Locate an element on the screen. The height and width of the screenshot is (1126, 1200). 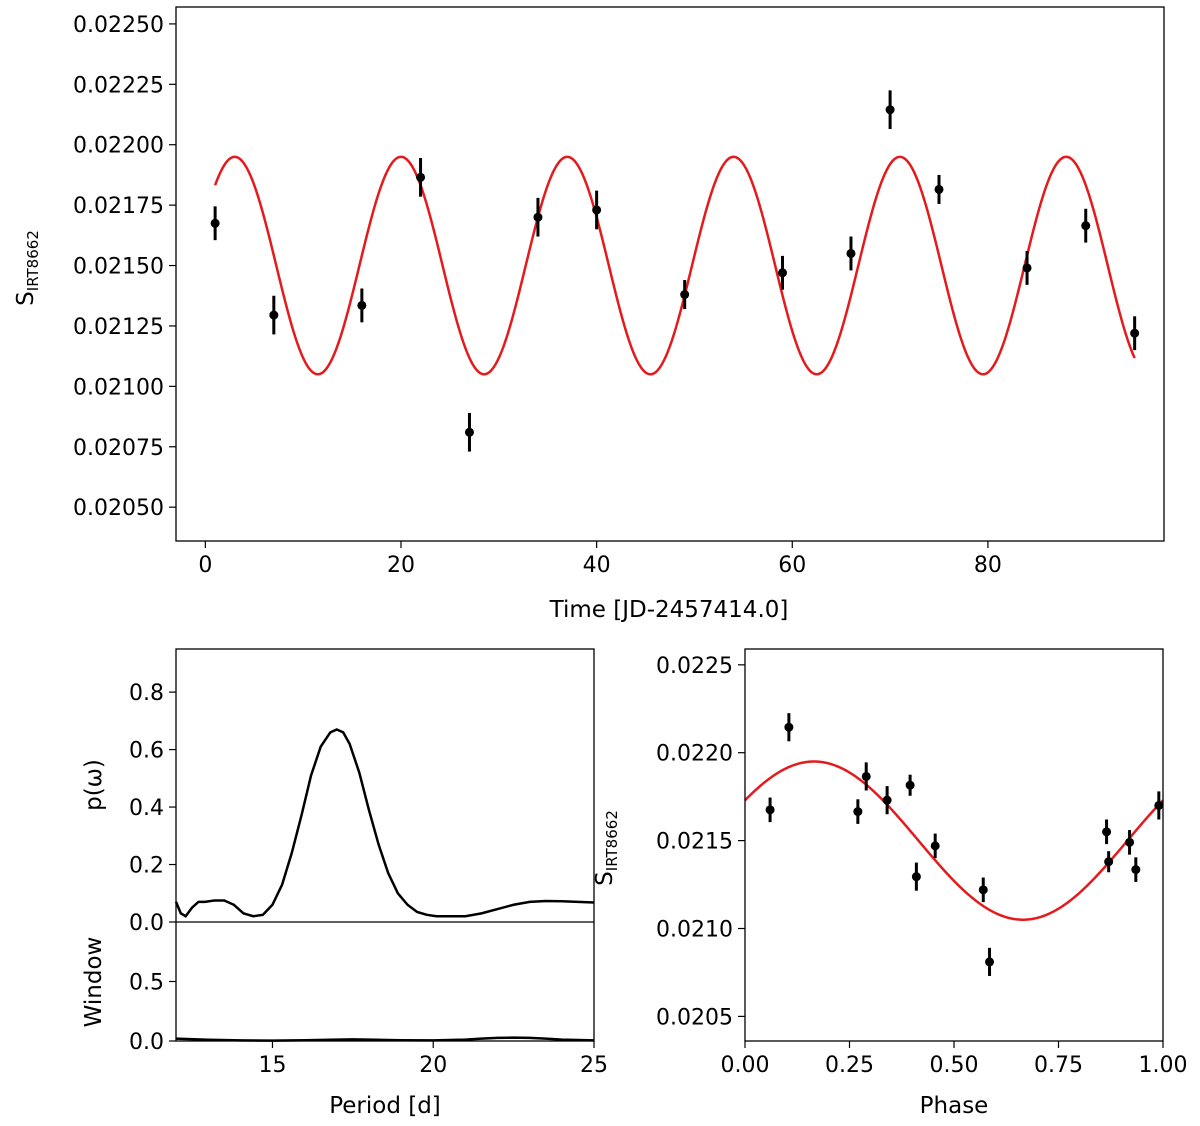
phased-xtick-label: 0.25 is located at coordinates (849, 1065).